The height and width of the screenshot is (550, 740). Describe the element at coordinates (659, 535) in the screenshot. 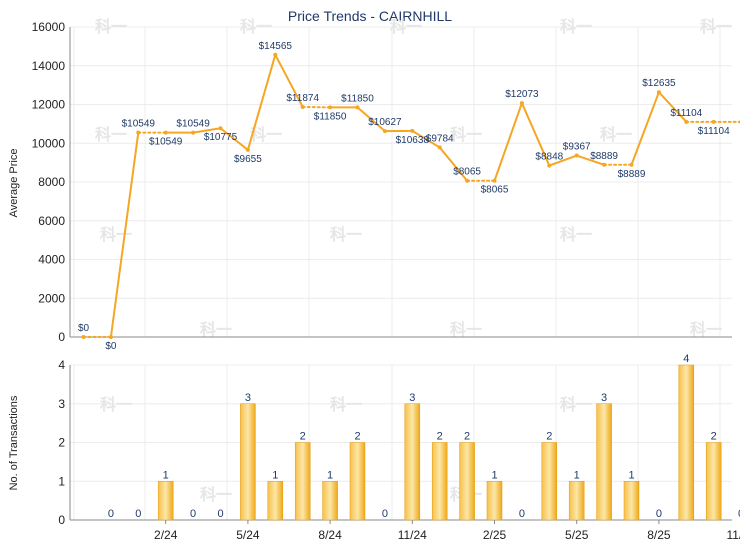

I see `x-tick-label: 8/25` at that location.